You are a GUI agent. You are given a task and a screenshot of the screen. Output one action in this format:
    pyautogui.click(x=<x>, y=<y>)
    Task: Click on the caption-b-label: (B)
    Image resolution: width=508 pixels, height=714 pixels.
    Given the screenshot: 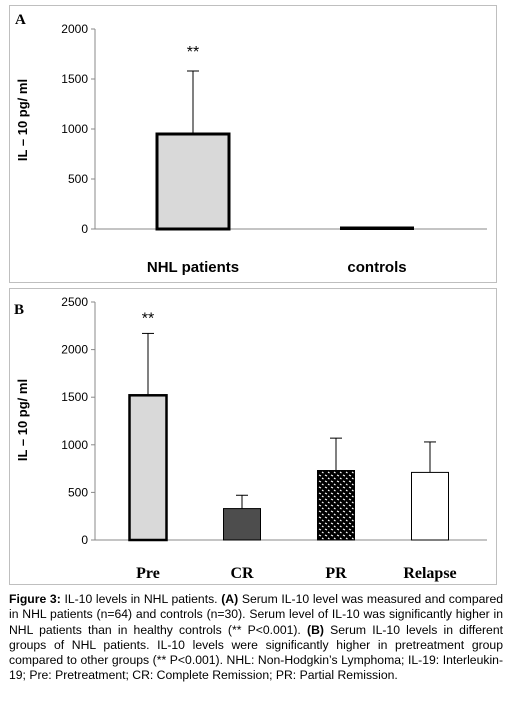 What is the action you would take?
    pyautogui.click(x=315, y=629)
    